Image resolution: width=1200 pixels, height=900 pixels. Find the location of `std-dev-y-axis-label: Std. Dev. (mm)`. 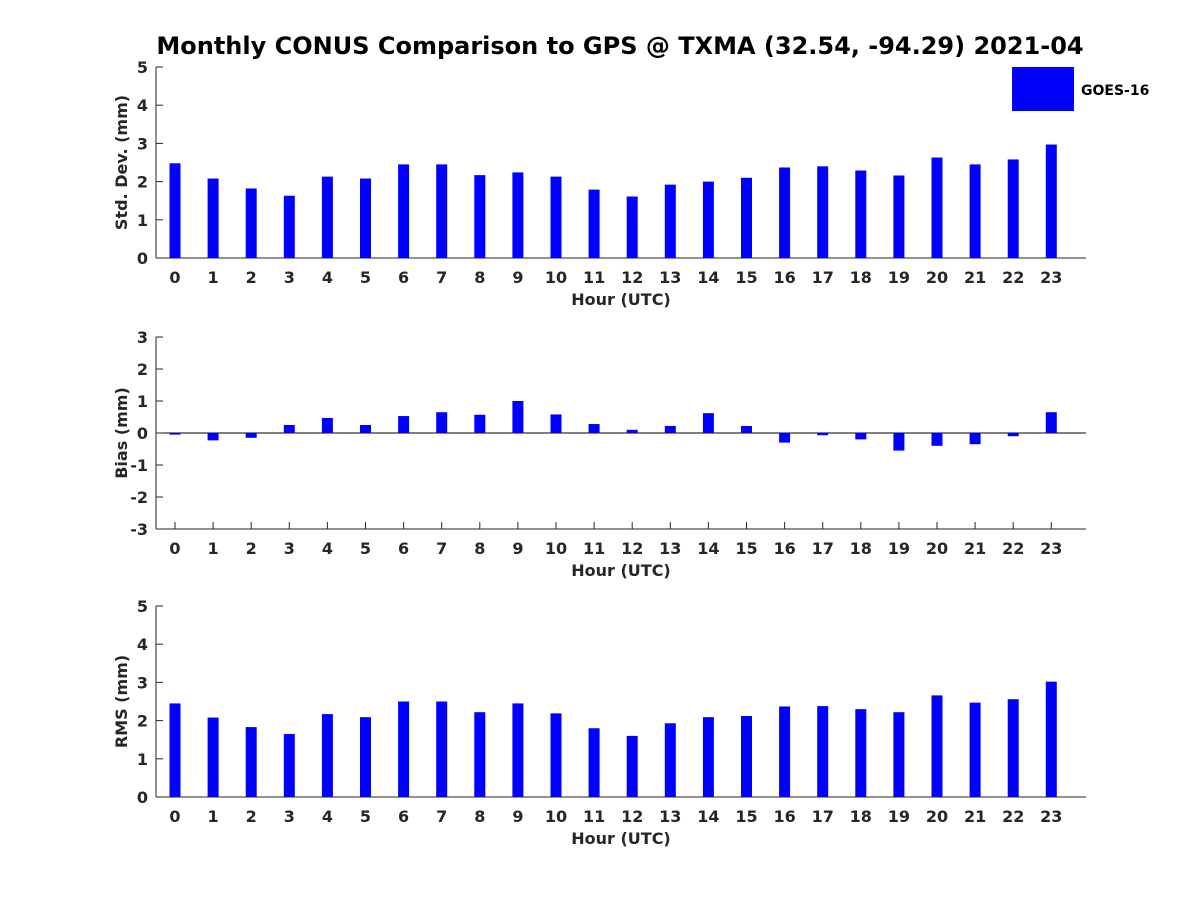

std-dev-y-axis-label: Std. Dev. (mm) is located at coordinates (121, 162).